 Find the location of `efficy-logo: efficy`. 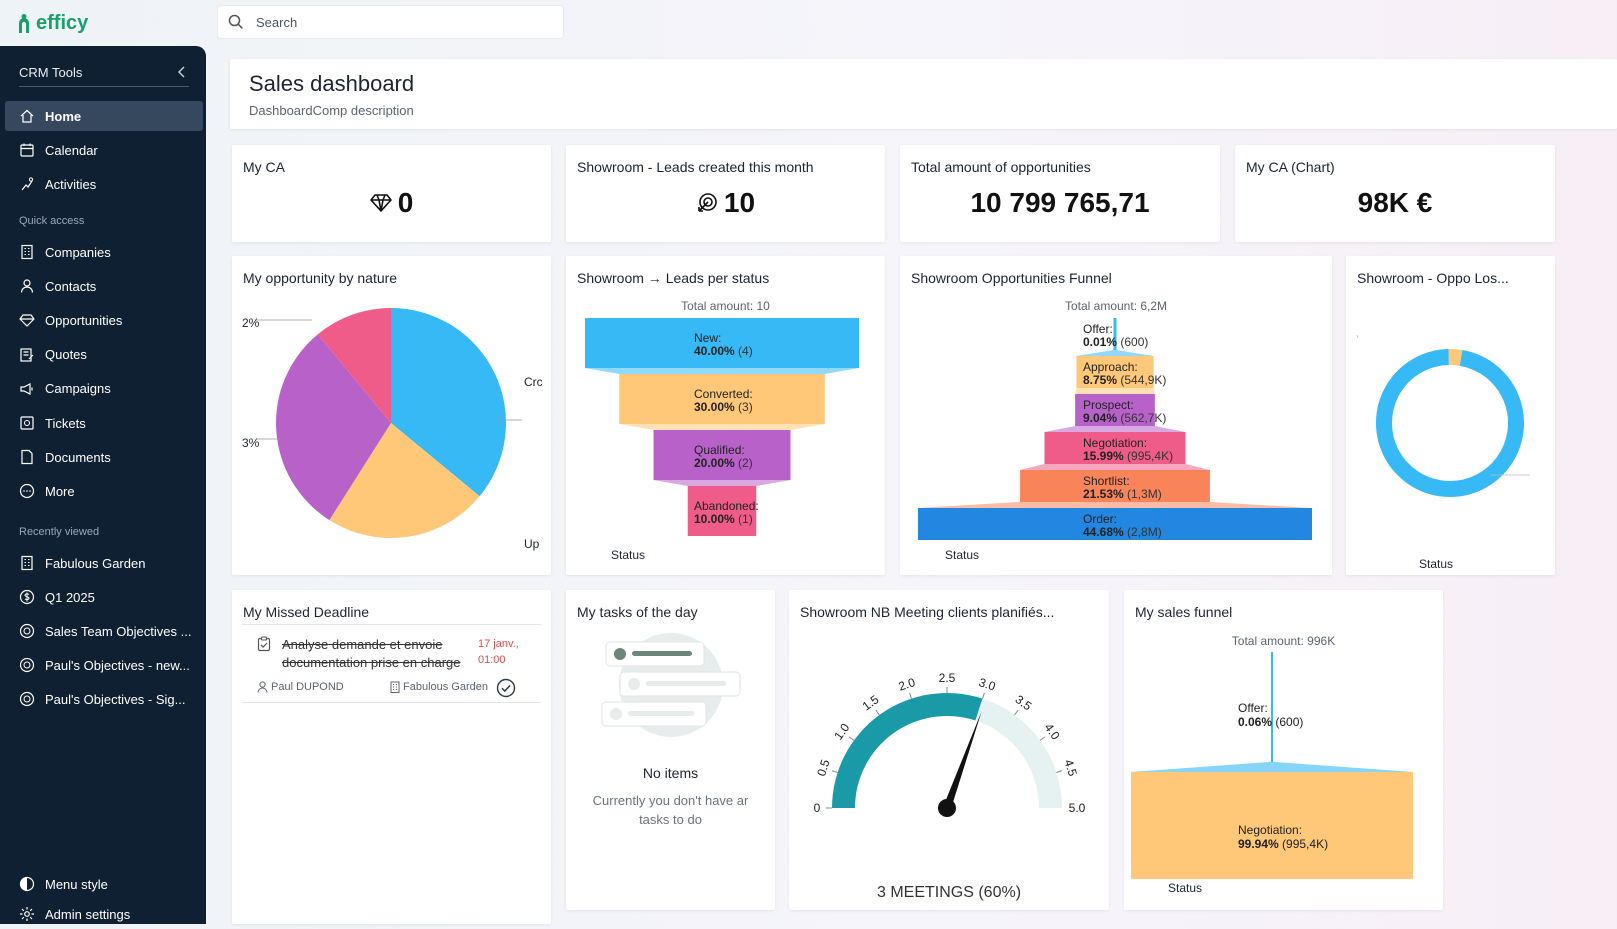

efficy-logo: efficy is located at coordinates (52, 23).